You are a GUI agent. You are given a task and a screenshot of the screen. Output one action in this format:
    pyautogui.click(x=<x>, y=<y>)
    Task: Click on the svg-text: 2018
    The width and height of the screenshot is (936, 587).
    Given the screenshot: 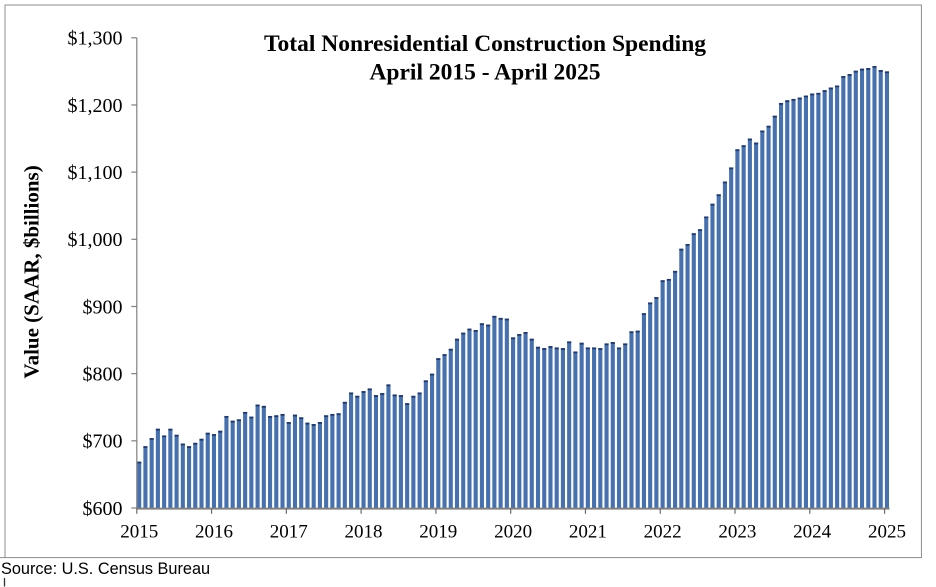 What is the action you would take?
    pyautogui.click(x=364, y=532)
    